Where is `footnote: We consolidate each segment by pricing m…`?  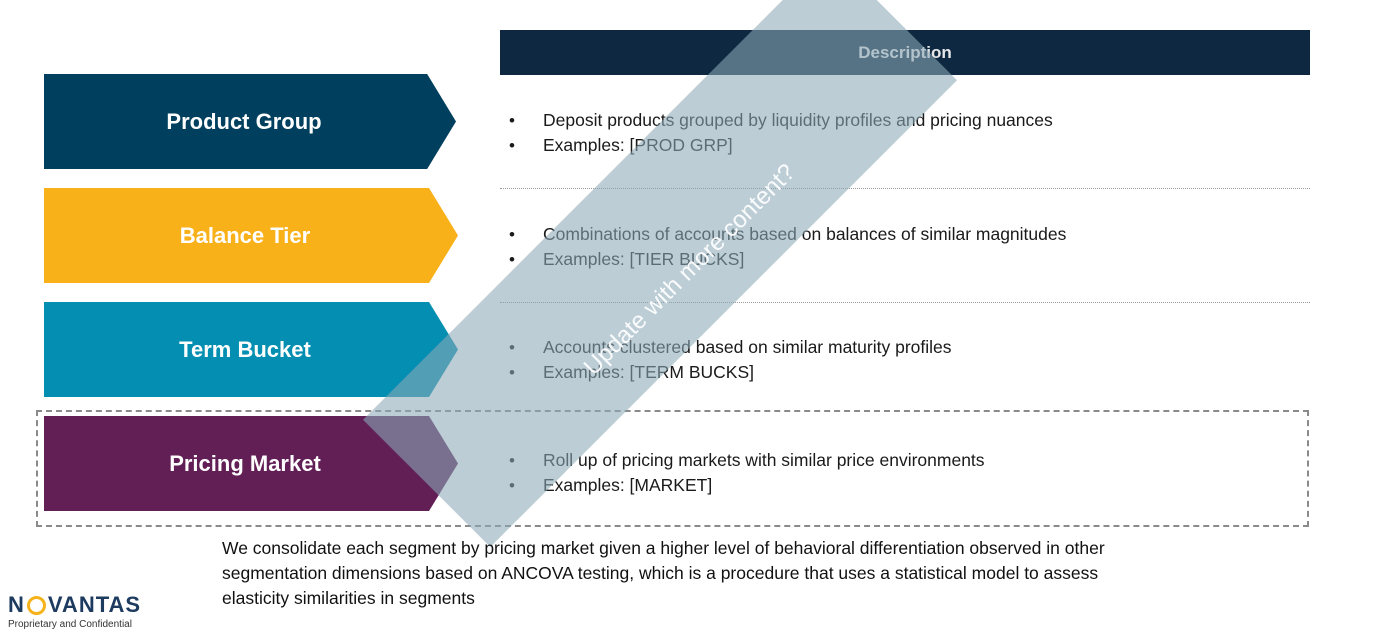 footnote: We consolidate each segment by pricing m… is located at coordinates (663, 573).